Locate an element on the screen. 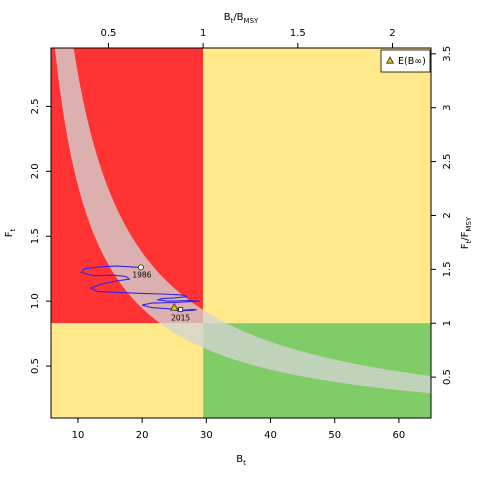  x-tick-label: 40 is located at coordinates (270, 435).